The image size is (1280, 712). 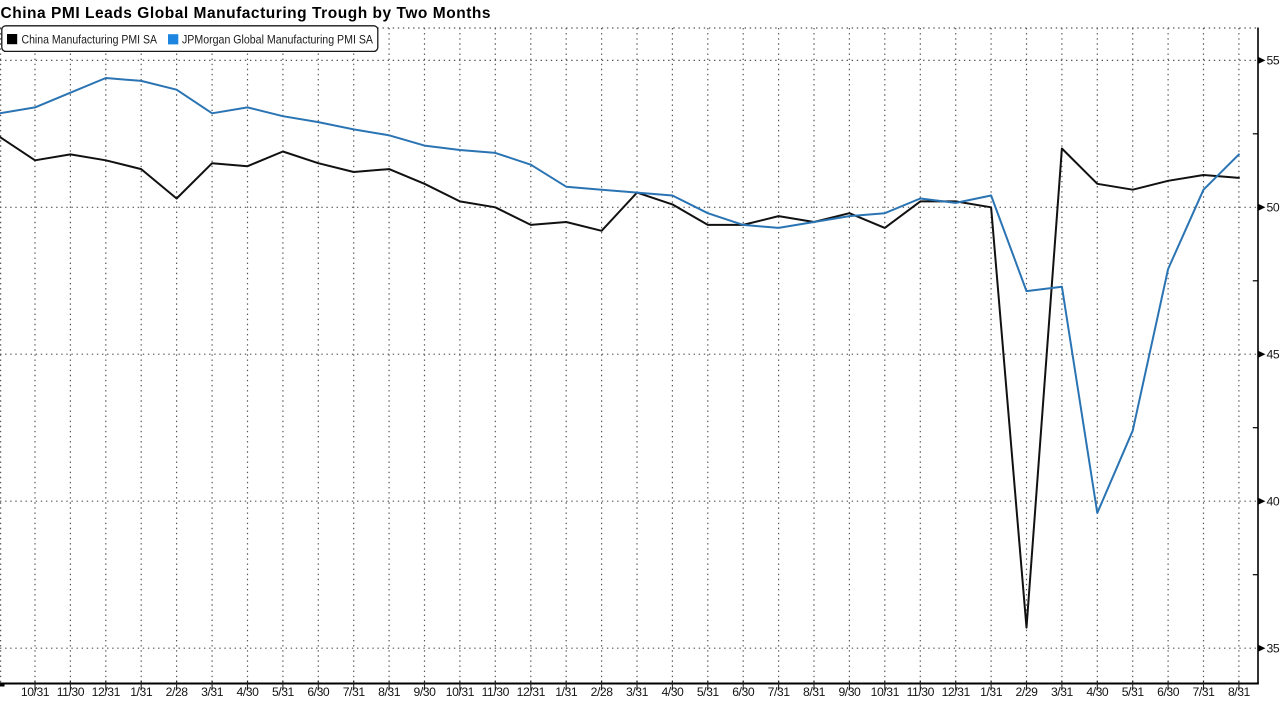 I want to click on svg-text: China Manufacturing PMI SA, so click(x=90, y=40).